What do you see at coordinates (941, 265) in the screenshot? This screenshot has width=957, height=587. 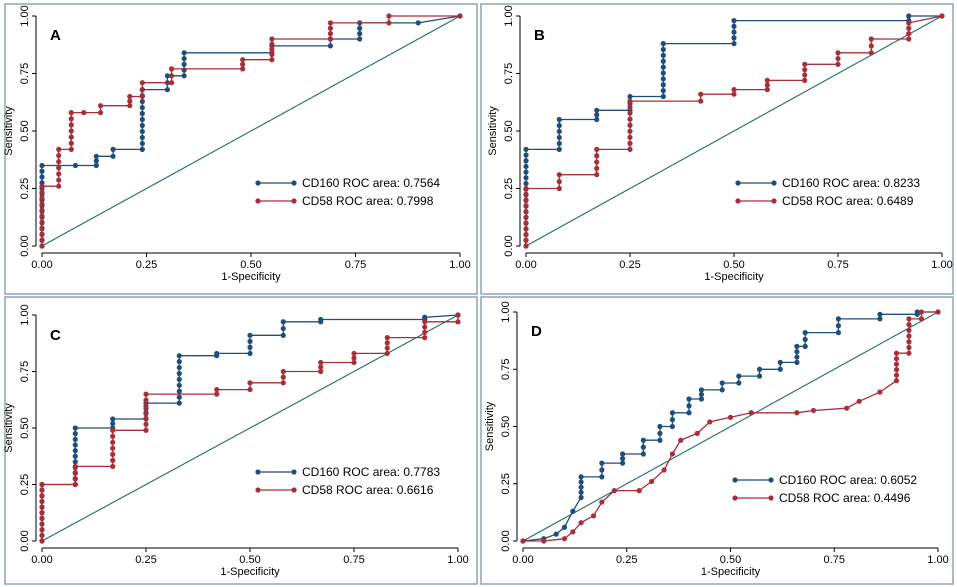 I see `x-tick-label: 1.00` at bounding box center [941, 265].